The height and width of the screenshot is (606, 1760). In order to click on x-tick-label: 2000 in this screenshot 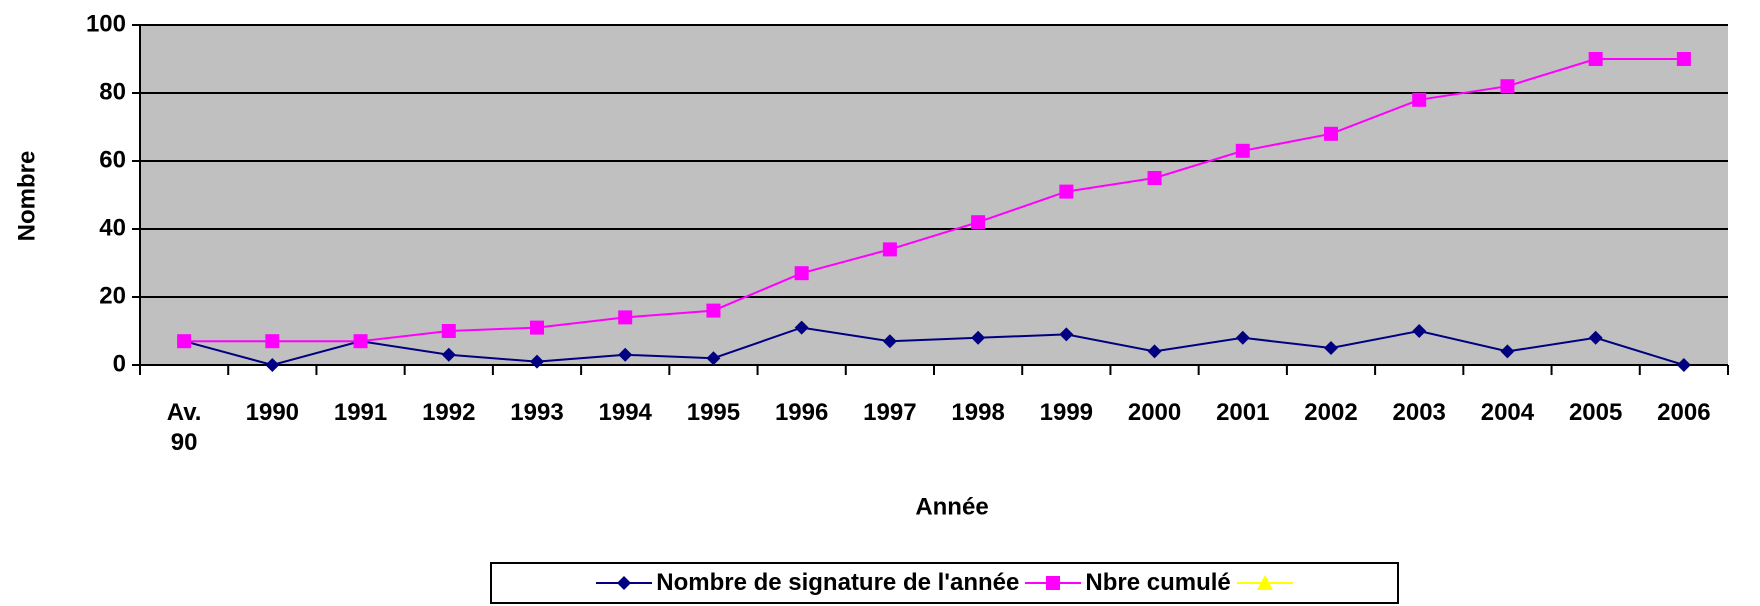, I will do `click(1154, 412)`.